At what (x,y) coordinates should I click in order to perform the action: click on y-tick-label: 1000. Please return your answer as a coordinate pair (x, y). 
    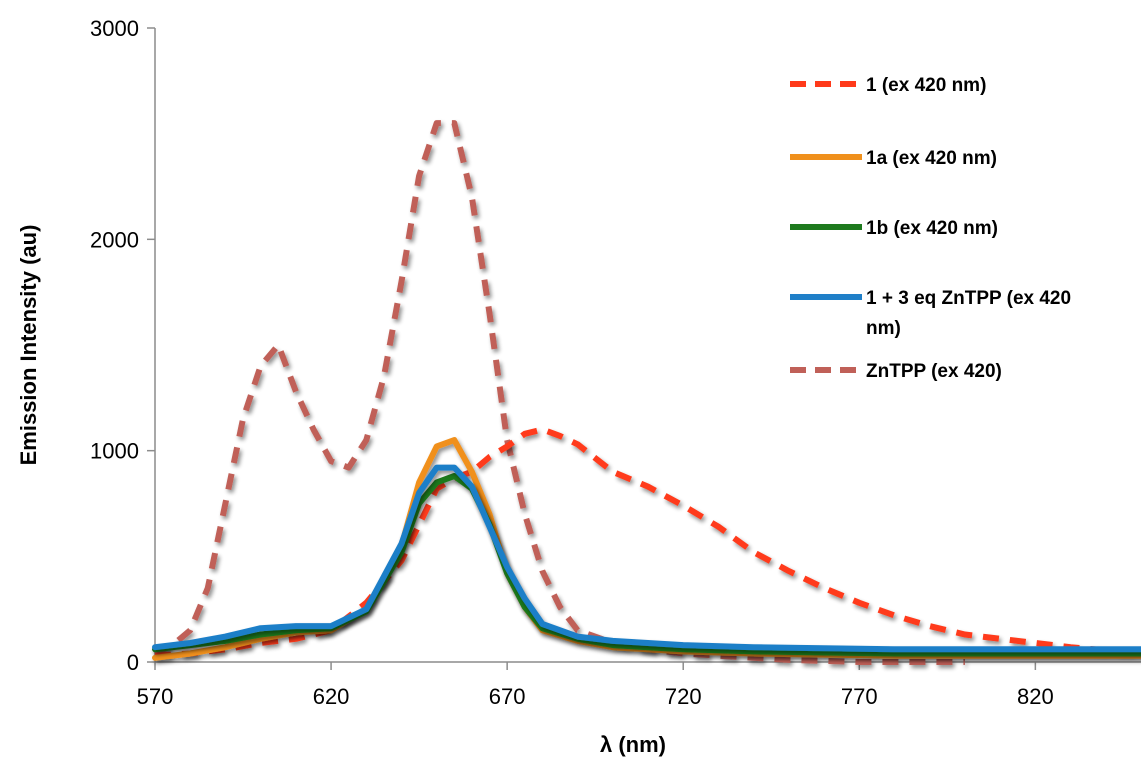
    Looking at the image, I should click on (114, 451).